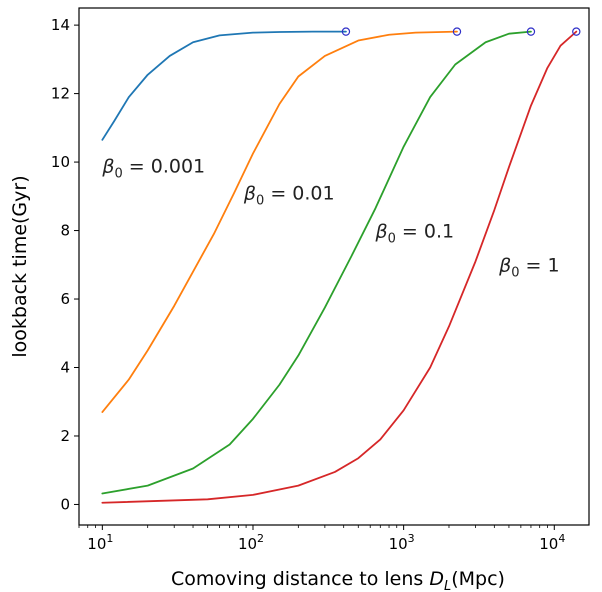  What do you see at coordinates (60, 162) in the screenshot?
I see `y-tick-label: 10` at bounding box center [60, 162].